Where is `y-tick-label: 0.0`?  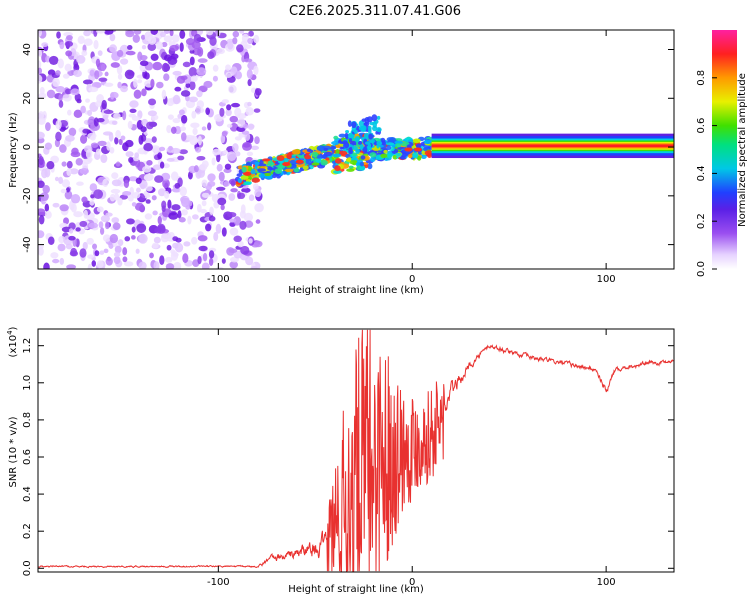
y-tick-label: 0.0 is located at coordinates (27, 568).